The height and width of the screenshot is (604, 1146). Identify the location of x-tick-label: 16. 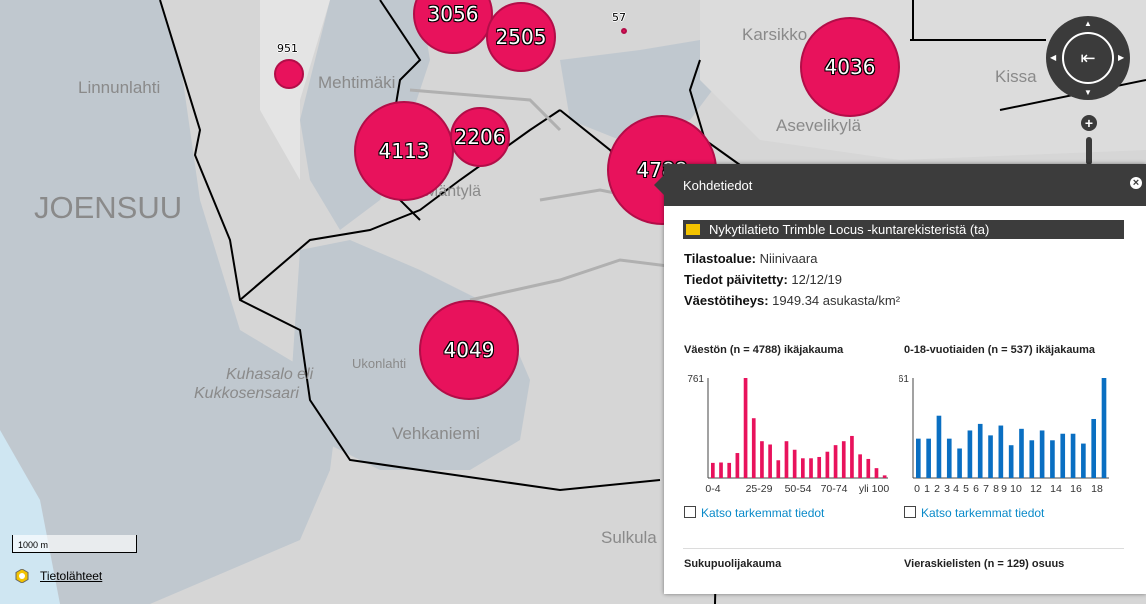
(1076, 489).